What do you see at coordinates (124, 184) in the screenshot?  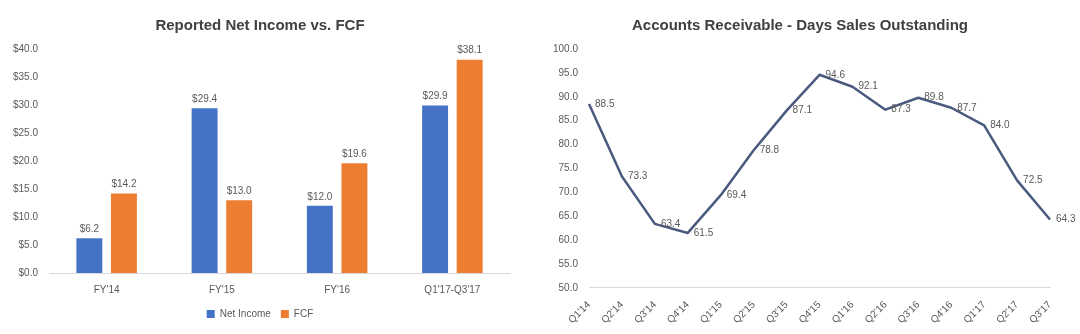 I see `data-label: $14.2` at bounding box center [124, 184].